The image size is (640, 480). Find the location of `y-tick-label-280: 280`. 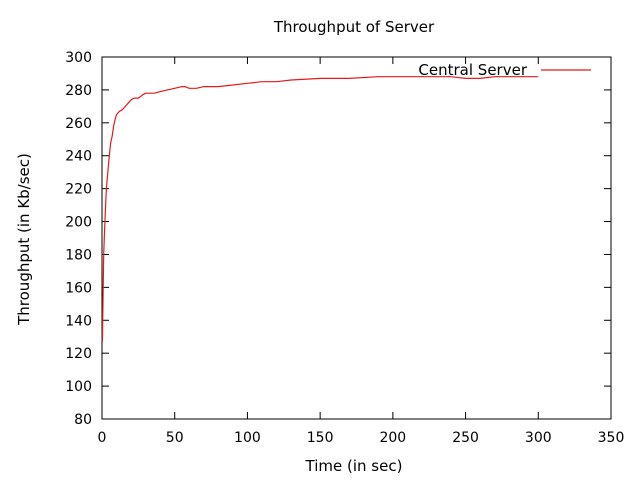

y-tick-label-280: 280 is located at coordinates (78, 91).